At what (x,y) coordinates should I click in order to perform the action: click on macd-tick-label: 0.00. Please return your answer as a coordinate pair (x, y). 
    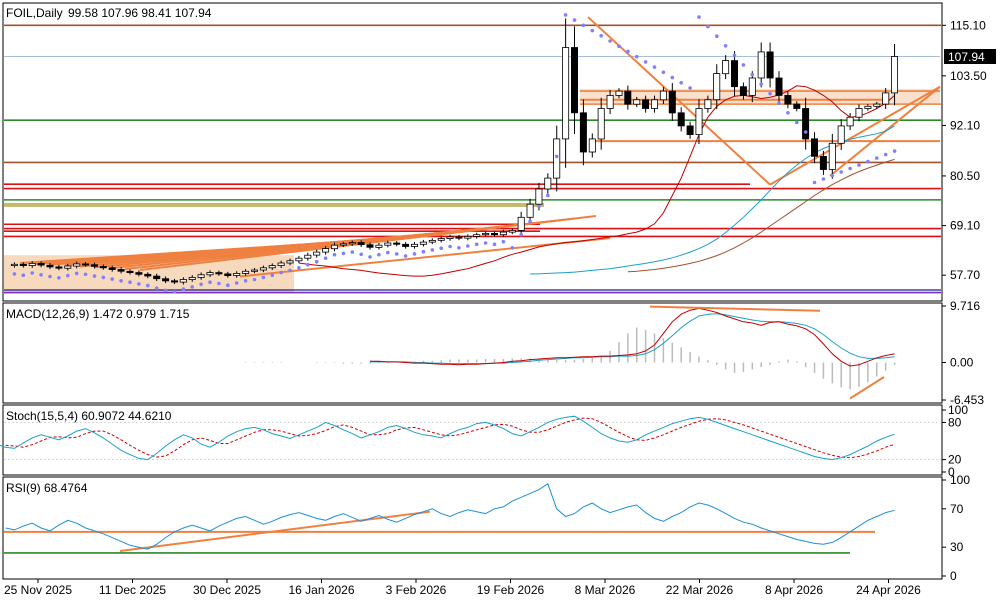
    Looking at the image, I should click on (962, 363).